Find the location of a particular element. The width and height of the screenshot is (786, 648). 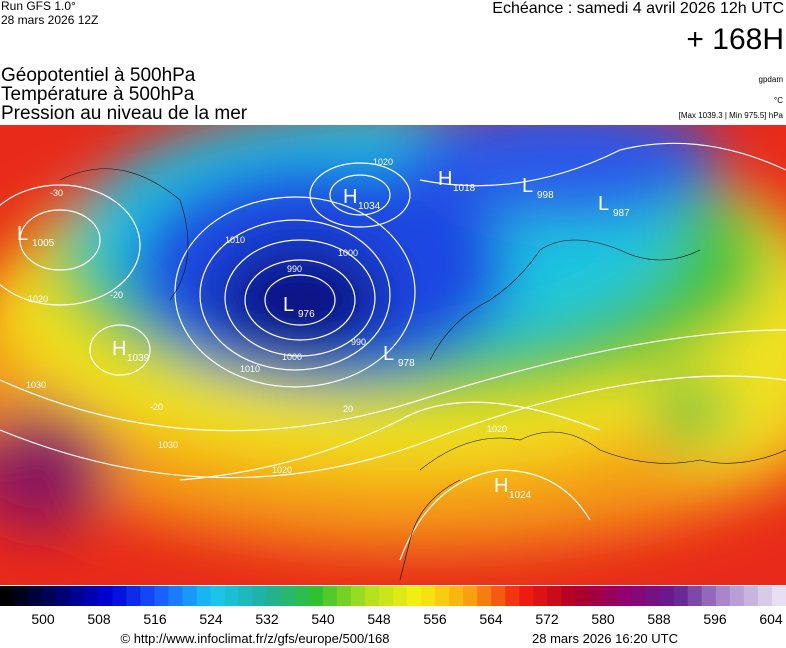

colorbar-label: 564 is located at coordinates (491, 619).